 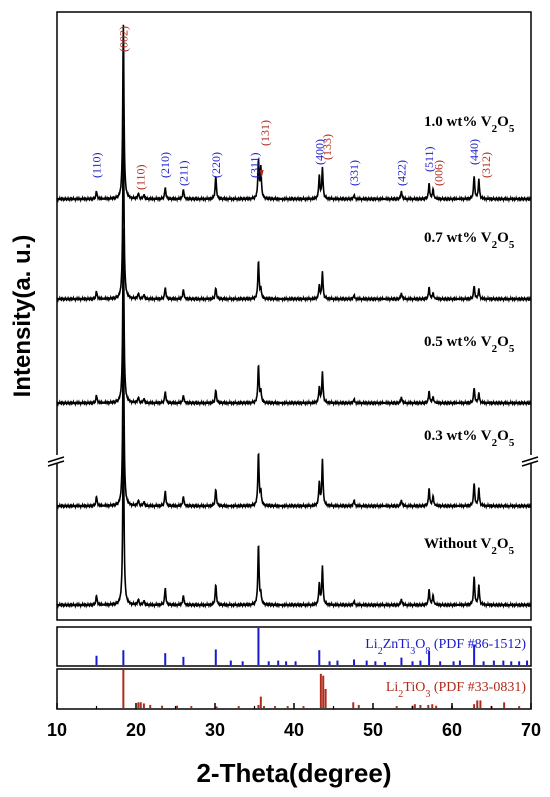 I want to click on hkl-label: (131), so click(x=265, y=133).